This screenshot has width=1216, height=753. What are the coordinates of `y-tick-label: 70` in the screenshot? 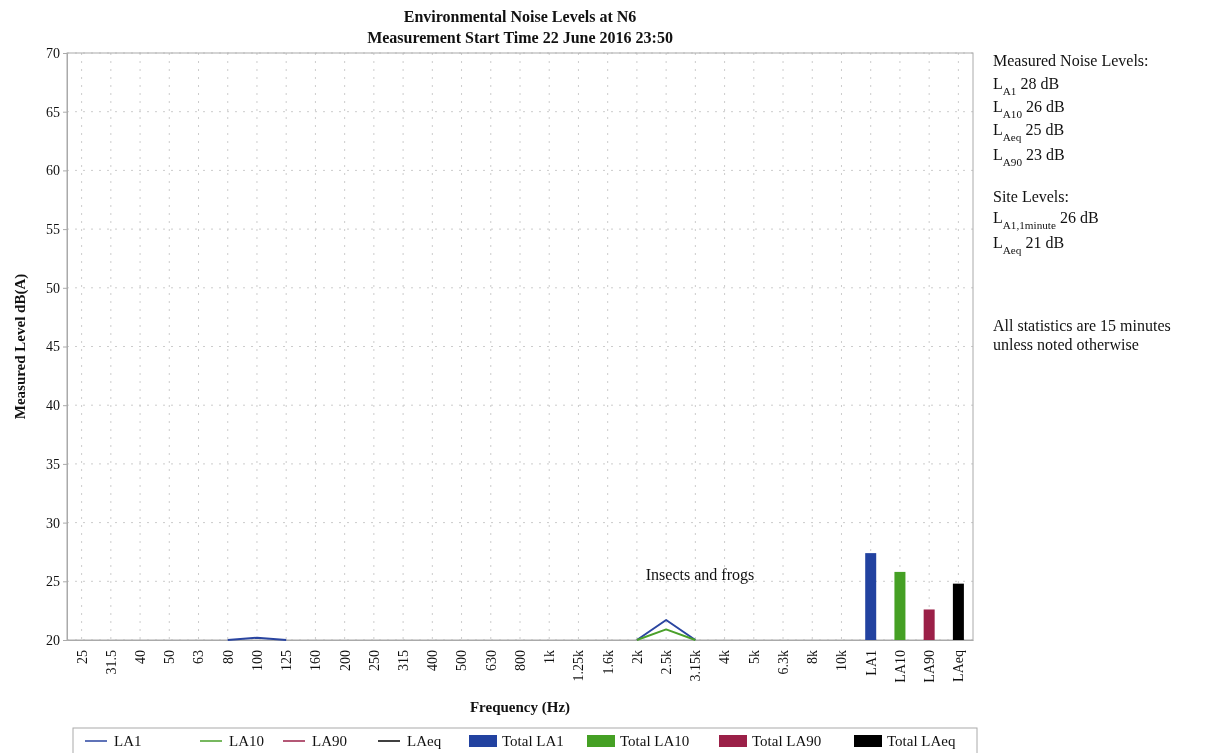 It's located at (53, 53).